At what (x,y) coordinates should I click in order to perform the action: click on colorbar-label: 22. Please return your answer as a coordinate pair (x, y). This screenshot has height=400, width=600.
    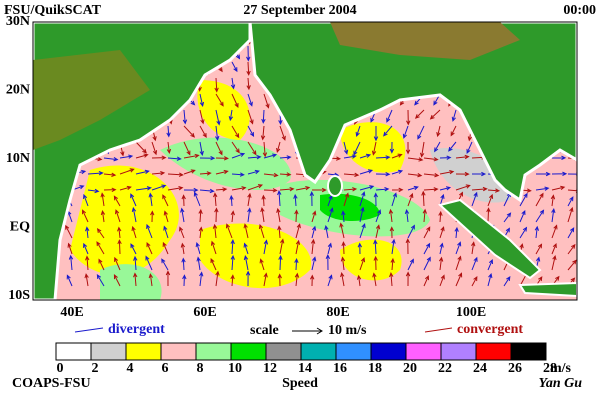
    Looking at the image, I should click on (445, 368).